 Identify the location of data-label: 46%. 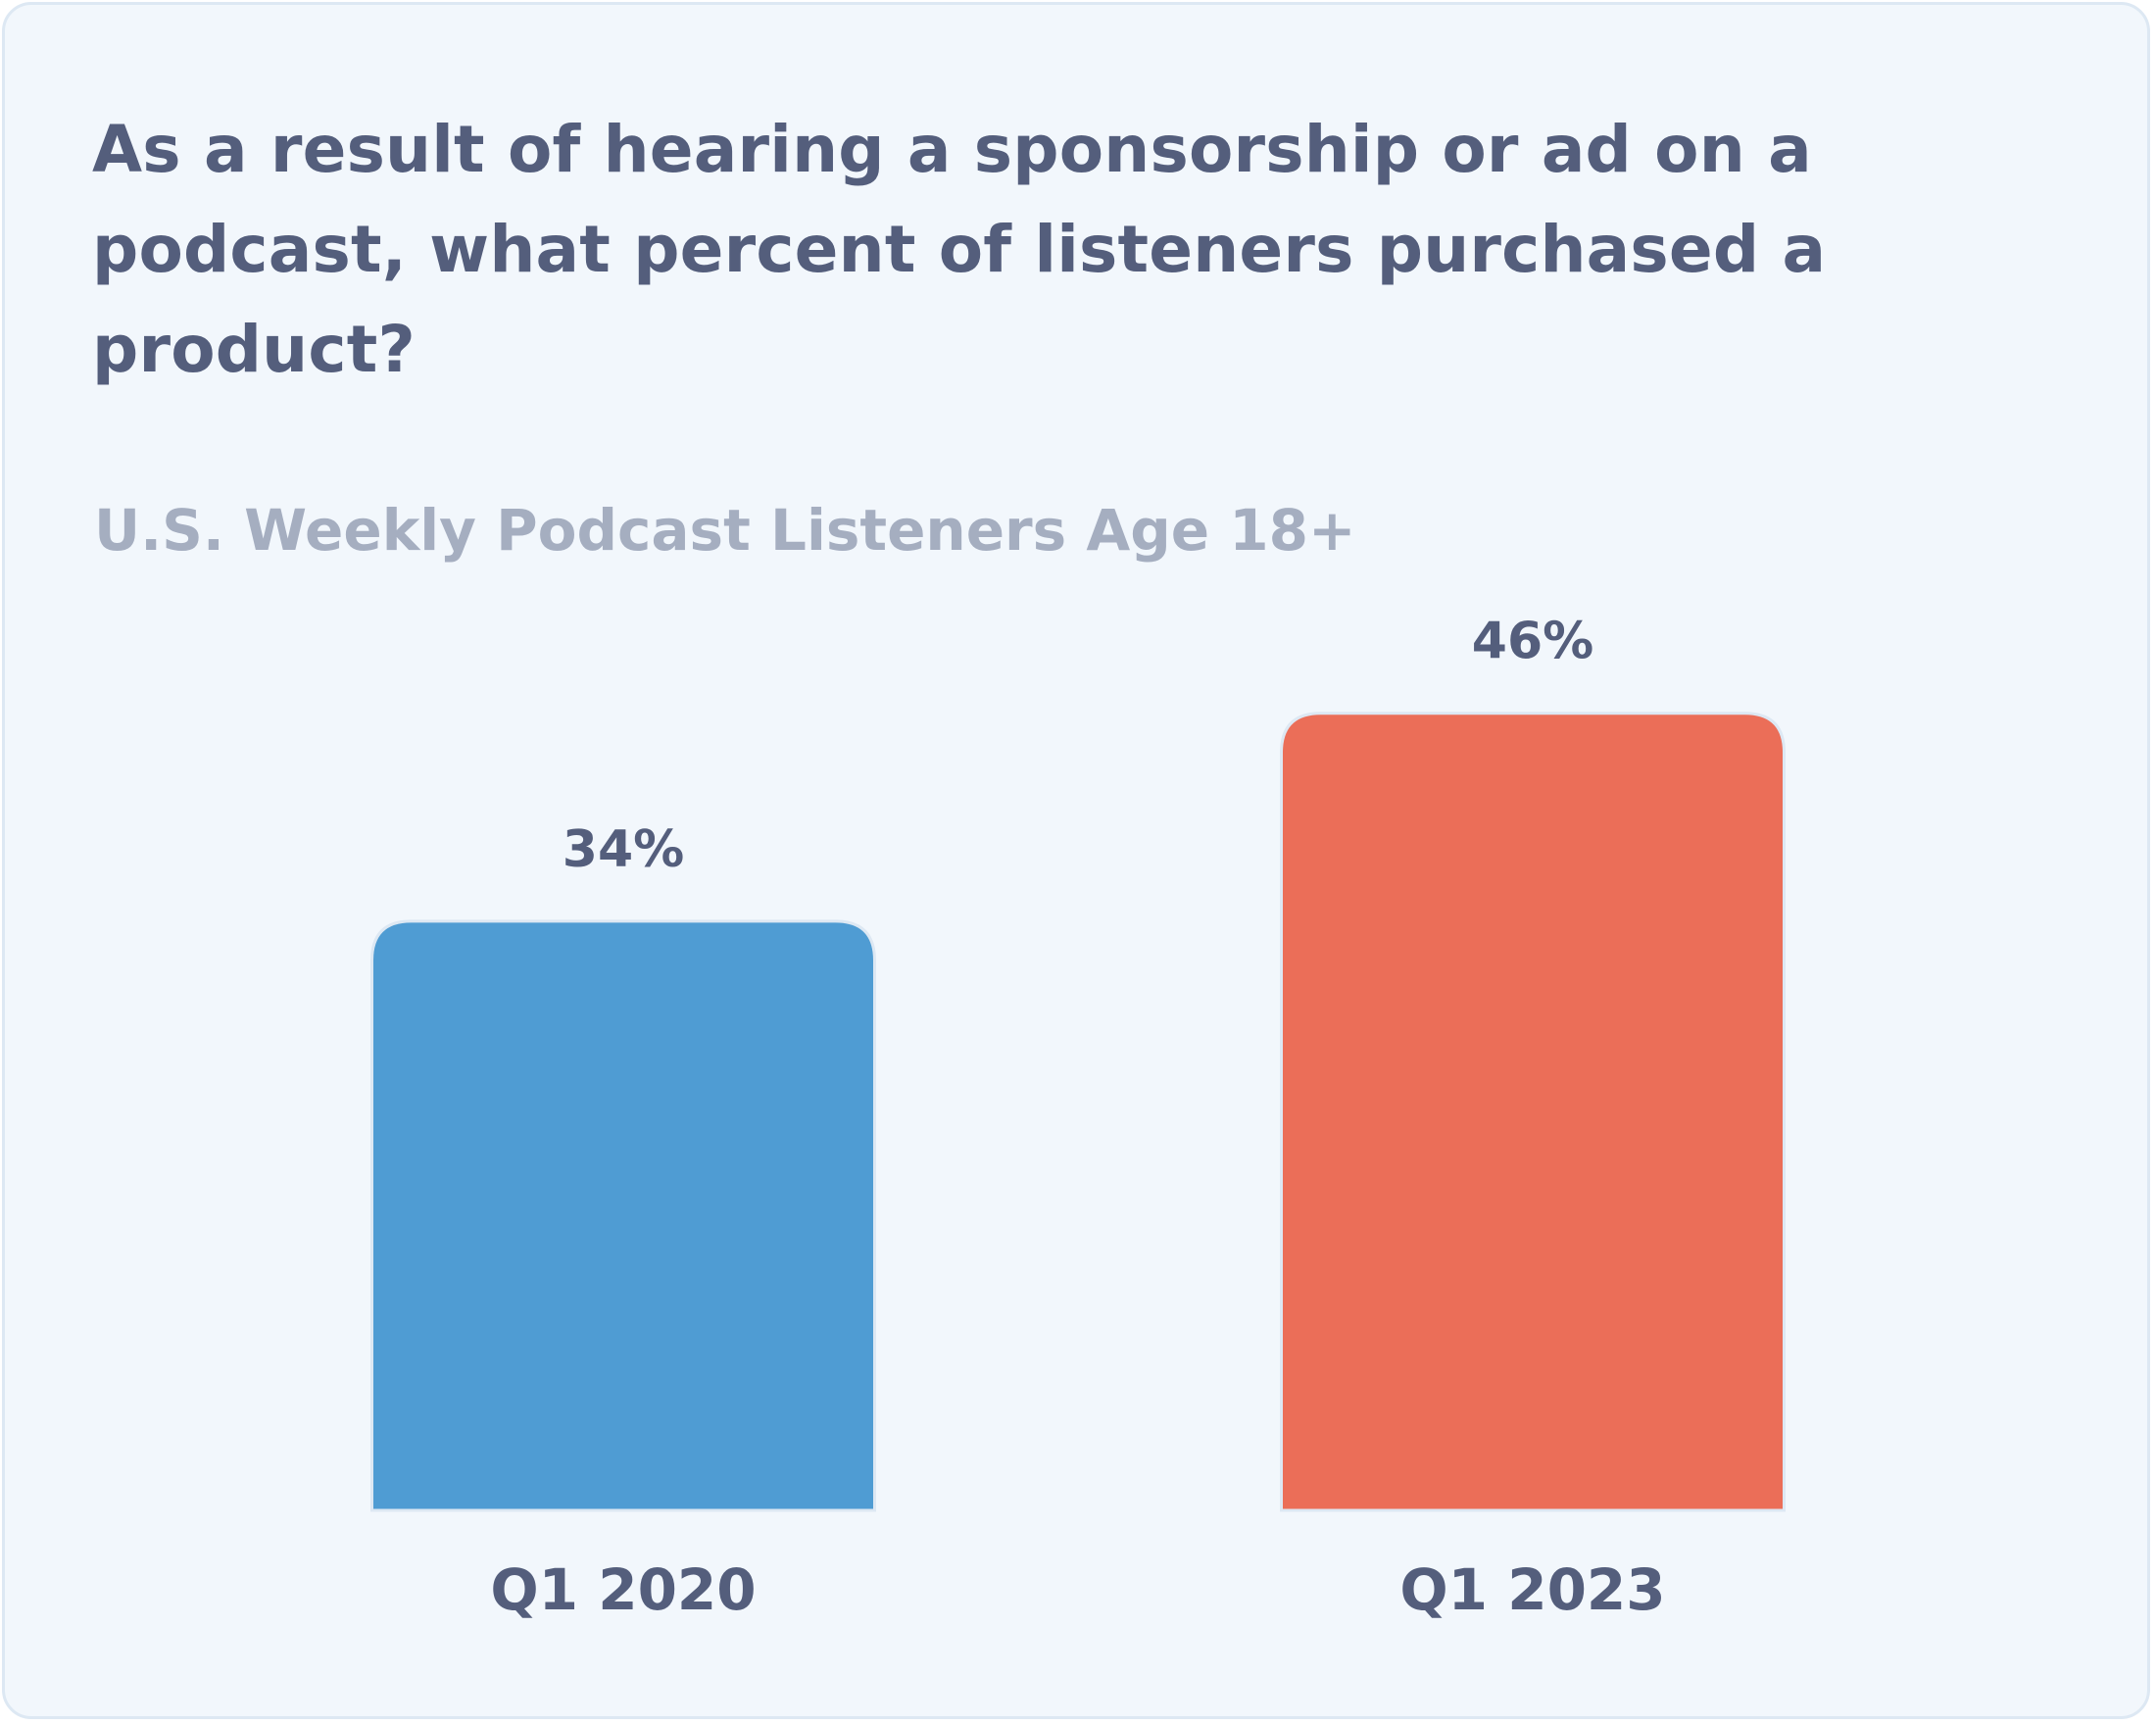
(1532, 642).